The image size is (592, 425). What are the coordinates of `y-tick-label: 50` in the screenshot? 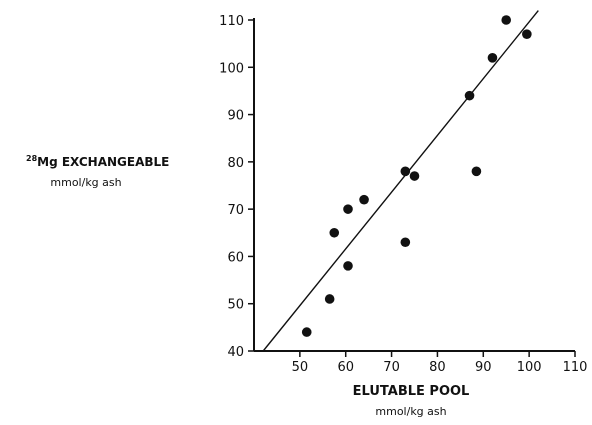 It's located at (235, 305).